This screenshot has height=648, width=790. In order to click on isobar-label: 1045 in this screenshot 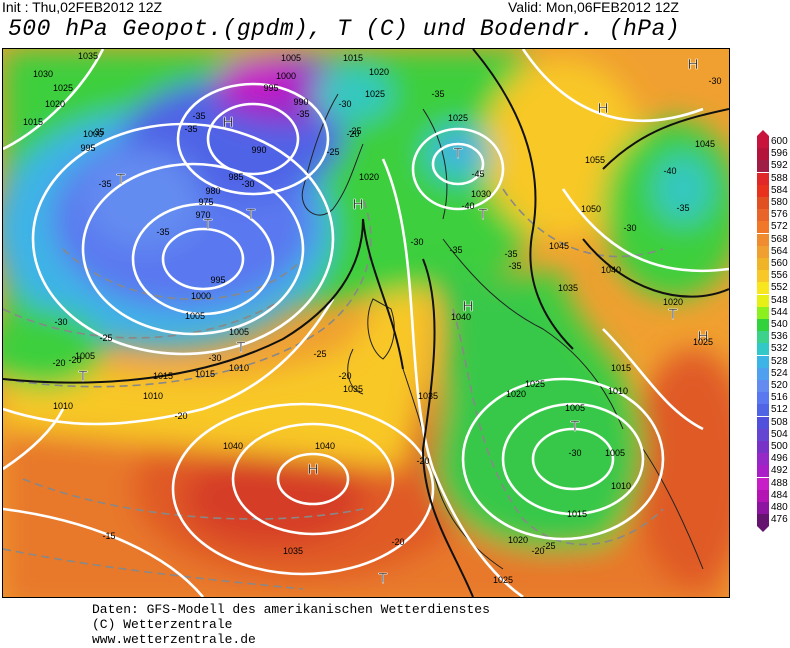, I will do `click(559, 246)`.